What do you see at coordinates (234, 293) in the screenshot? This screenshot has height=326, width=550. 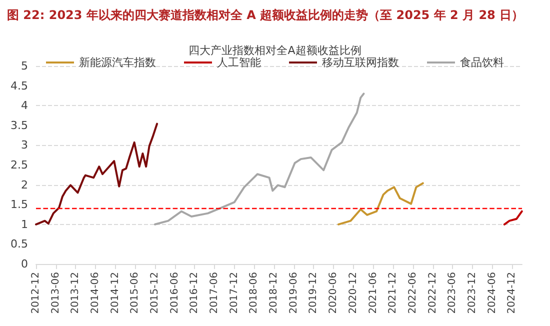 I see `x-tick-label: 2017-12` at bounding box center [234, 293].